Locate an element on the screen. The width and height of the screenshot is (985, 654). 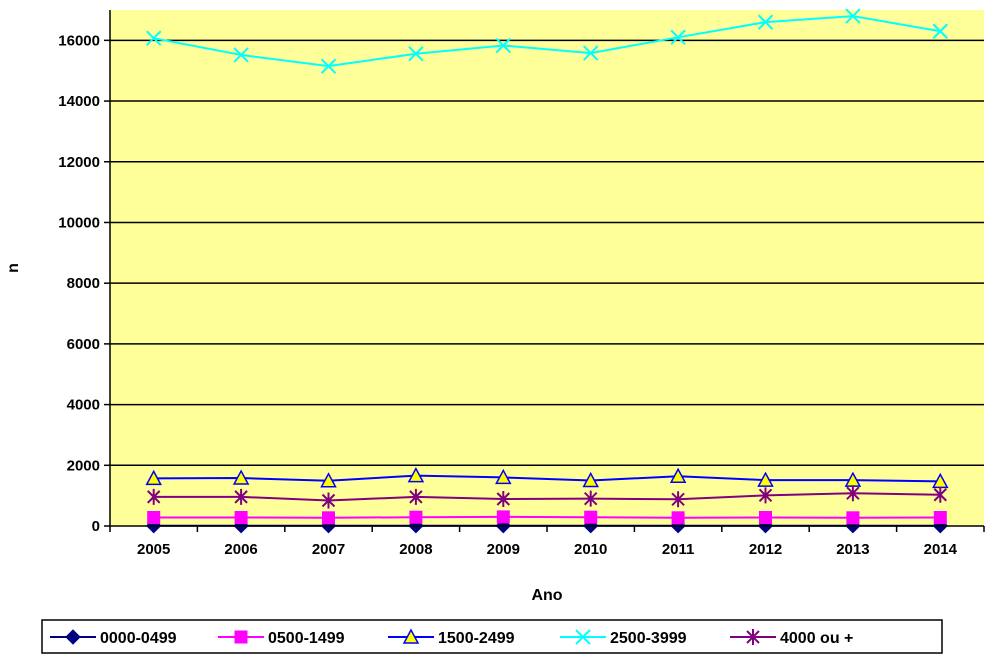
x-tick-label: 2010 is located at coordinates (590, 549).